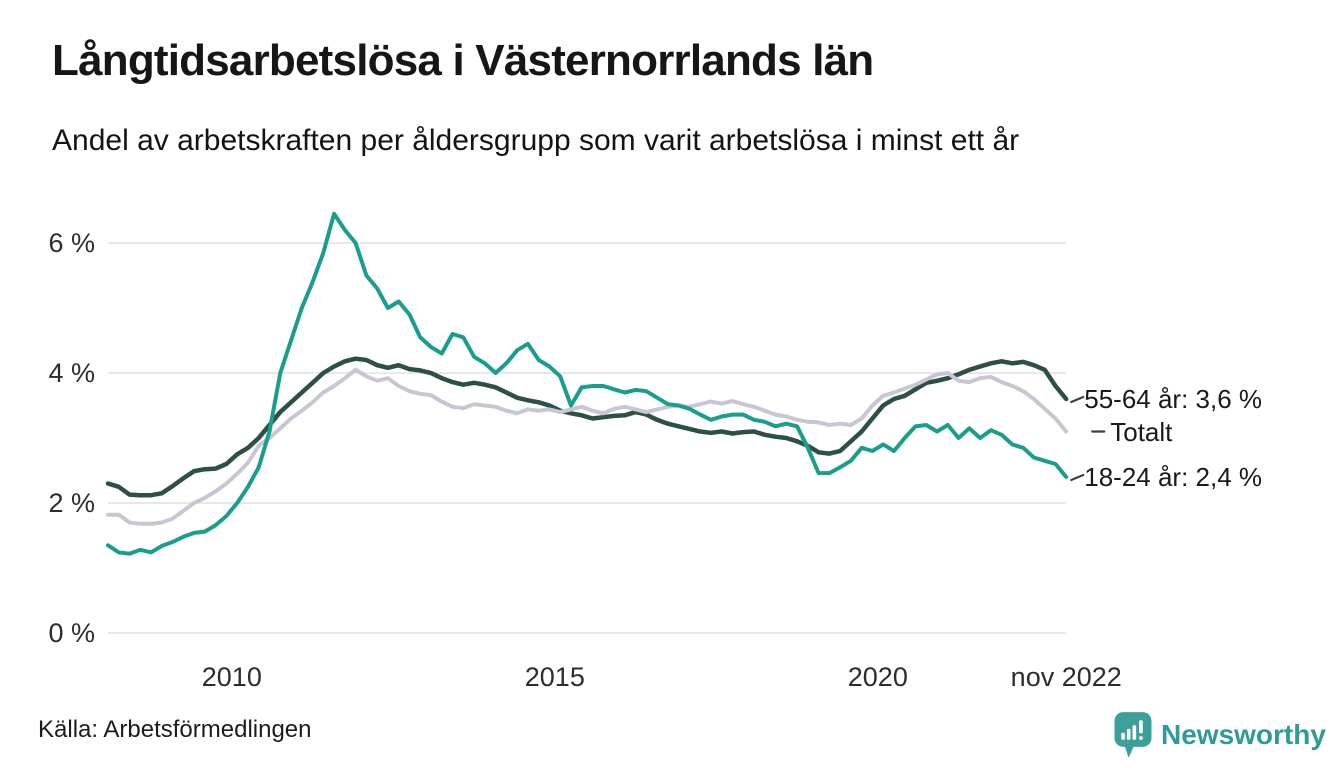  I want to click on x-axis-tick-label: 2020, so click(877, 677).